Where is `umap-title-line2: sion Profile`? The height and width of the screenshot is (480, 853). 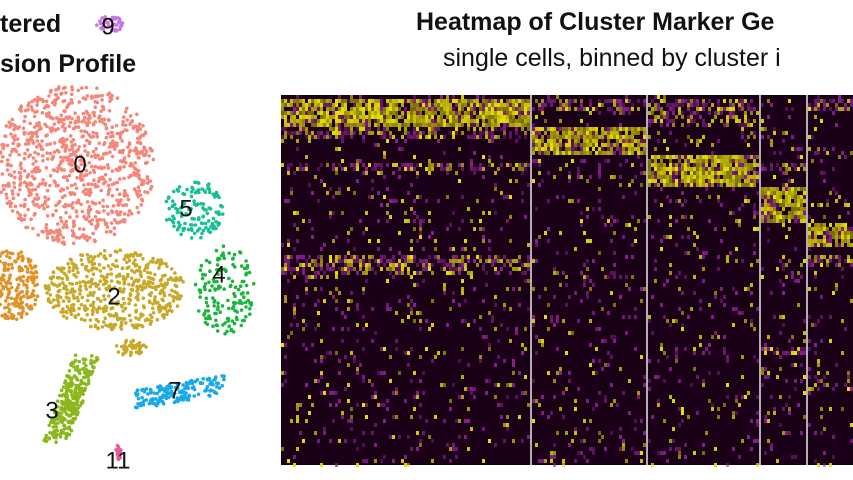 umap-title-line2: sion Profile is located at coordinates (68, 64).